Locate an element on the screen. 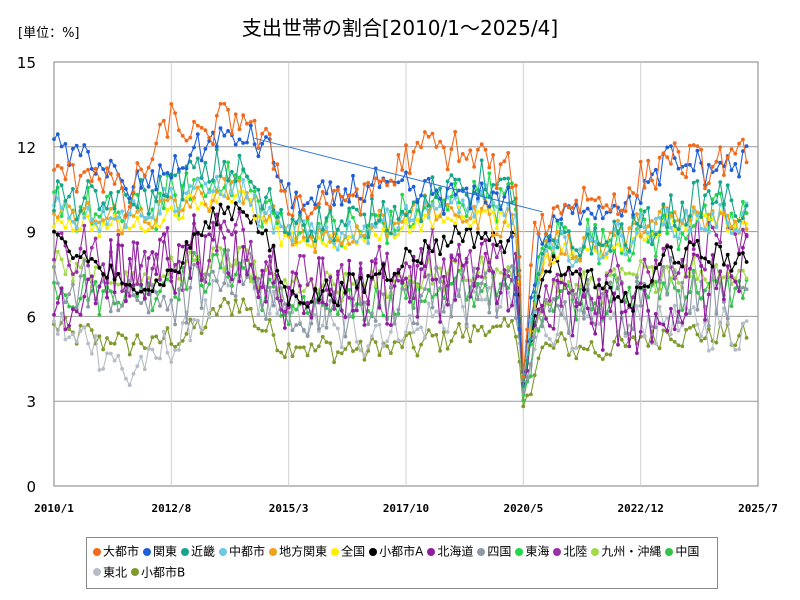 This screenshot has width=800, height=600. y-tick-label: 9 is located at coordinates (31, 233).